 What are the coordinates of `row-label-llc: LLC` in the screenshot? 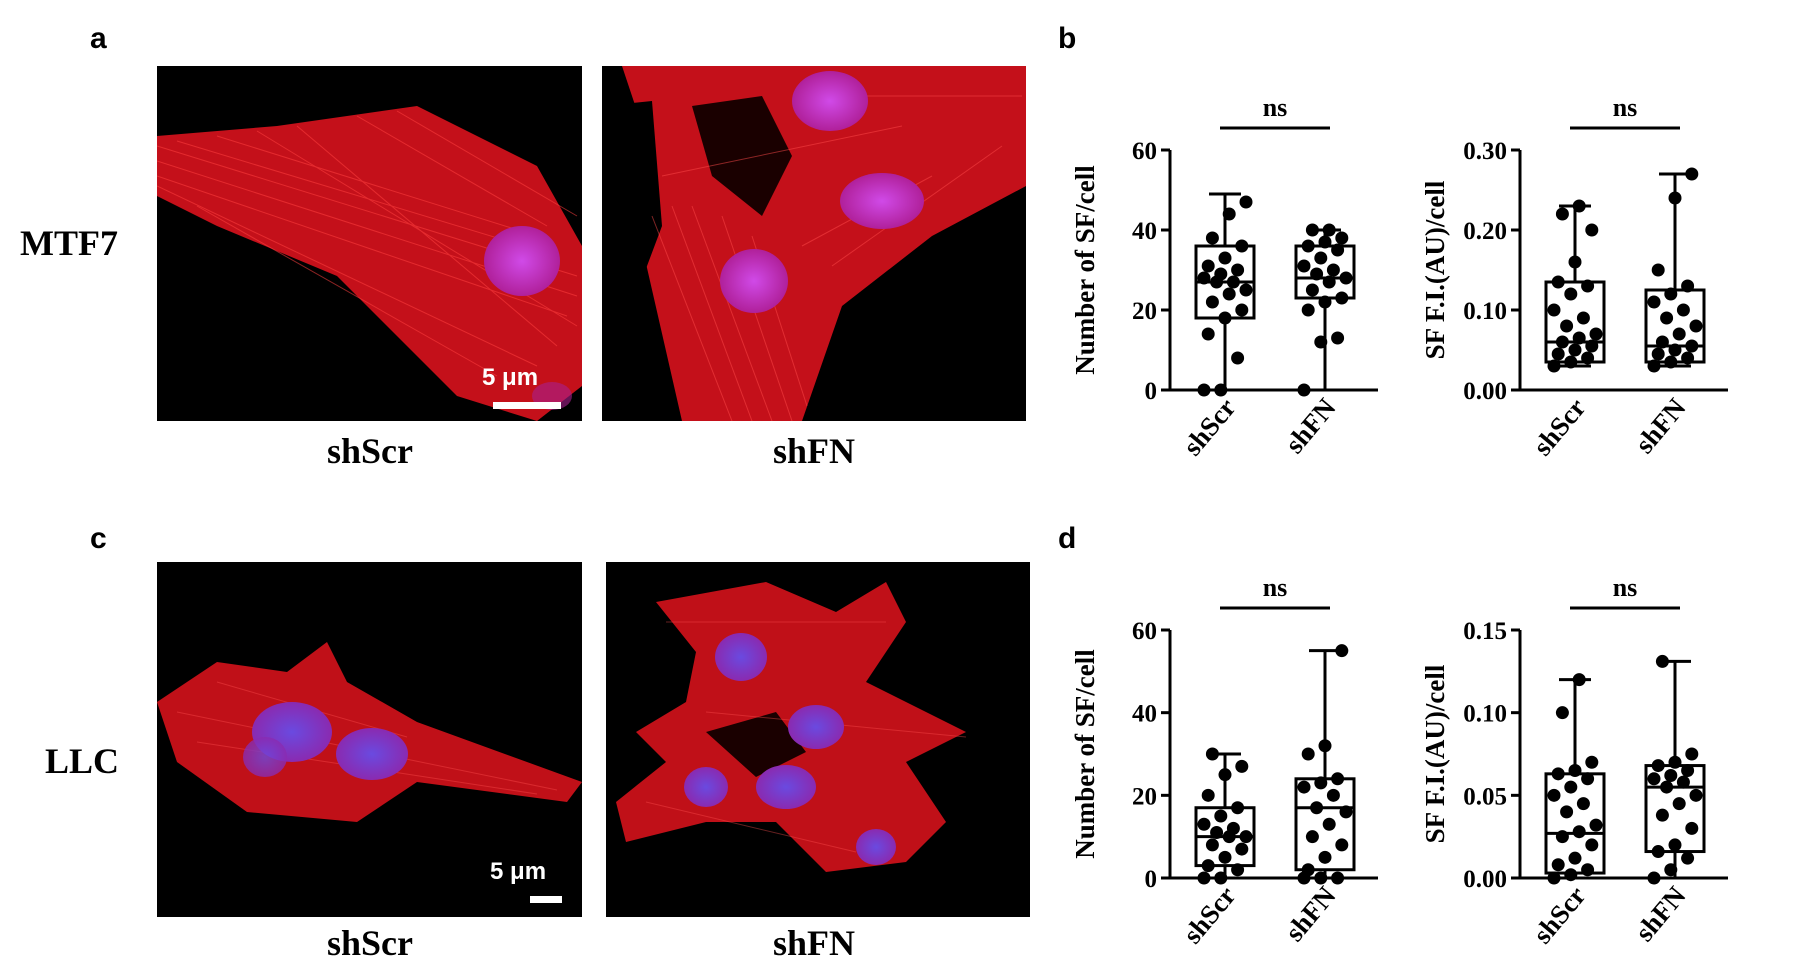 It's located at (82, 761).